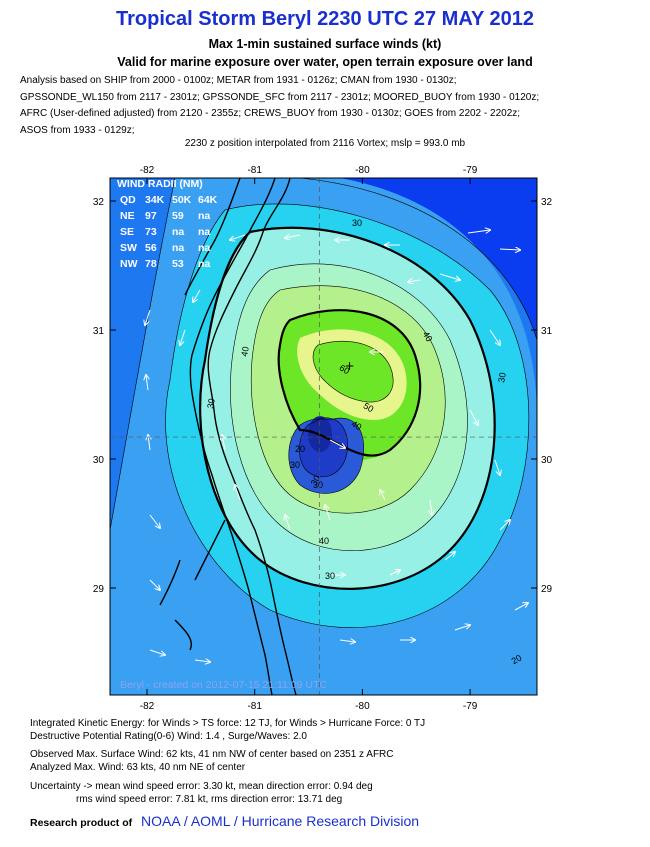 The width and height of the screenshot is (650, 847). Describe the element at coordinates (129, 264) in the screenshot. I see `wind-radii-cell: NW` at that location.